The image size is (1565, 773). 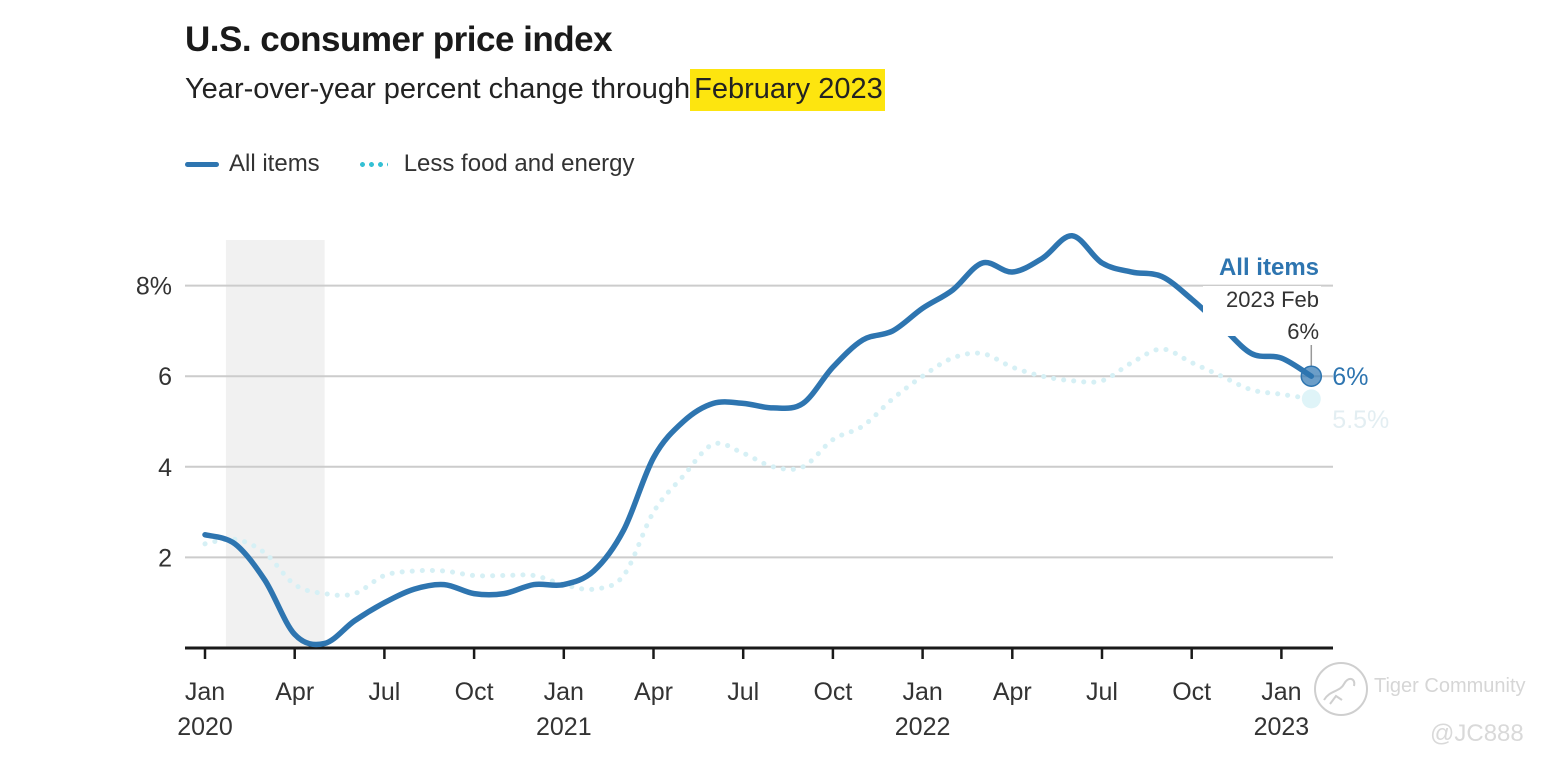 I want to click on annotation-background, so click(x=1262, y=311).